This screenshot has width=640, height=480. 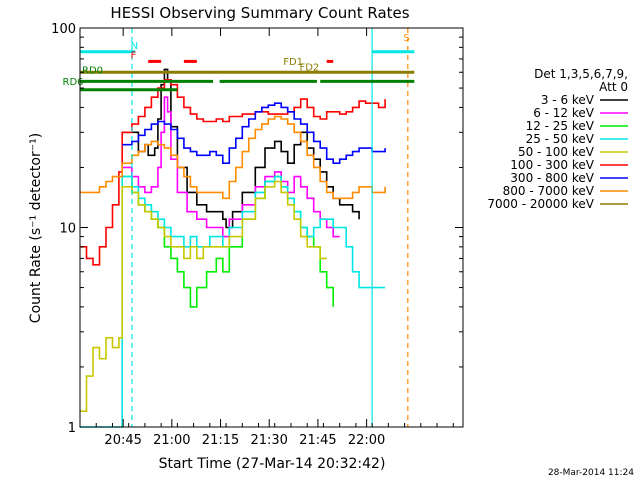 What do you see at coordinates (134, 46) in the screenshot?
I see `annotation-0: N` at bounding box center [134, 46].